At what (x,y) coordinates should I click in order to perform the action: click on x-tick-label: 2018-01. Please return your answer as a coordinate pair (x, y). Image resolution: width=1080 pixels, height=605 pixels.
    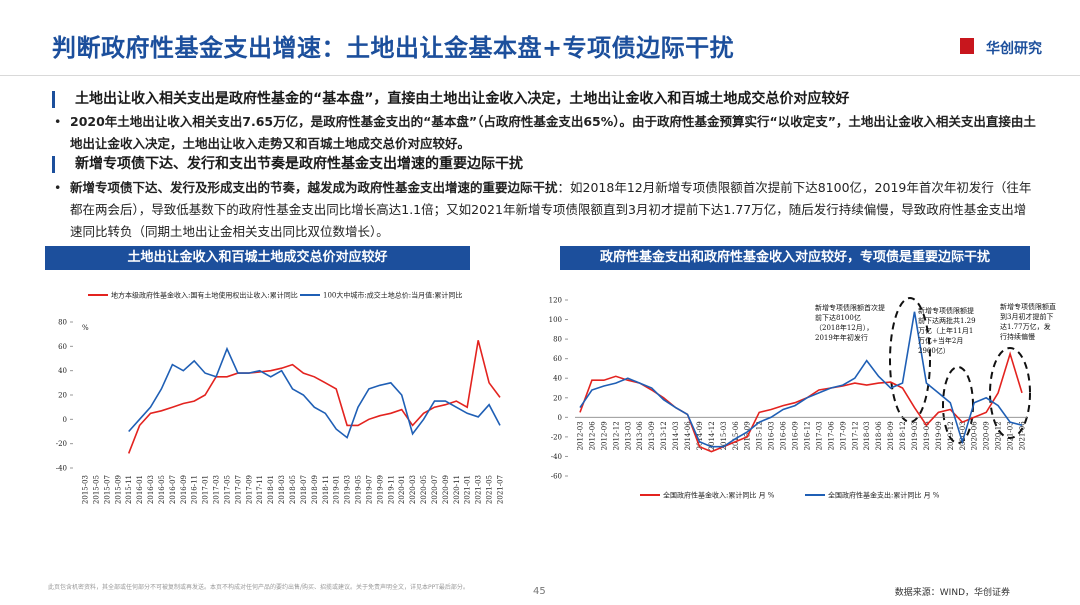
    Looking at the image, I should click on (271, 489).